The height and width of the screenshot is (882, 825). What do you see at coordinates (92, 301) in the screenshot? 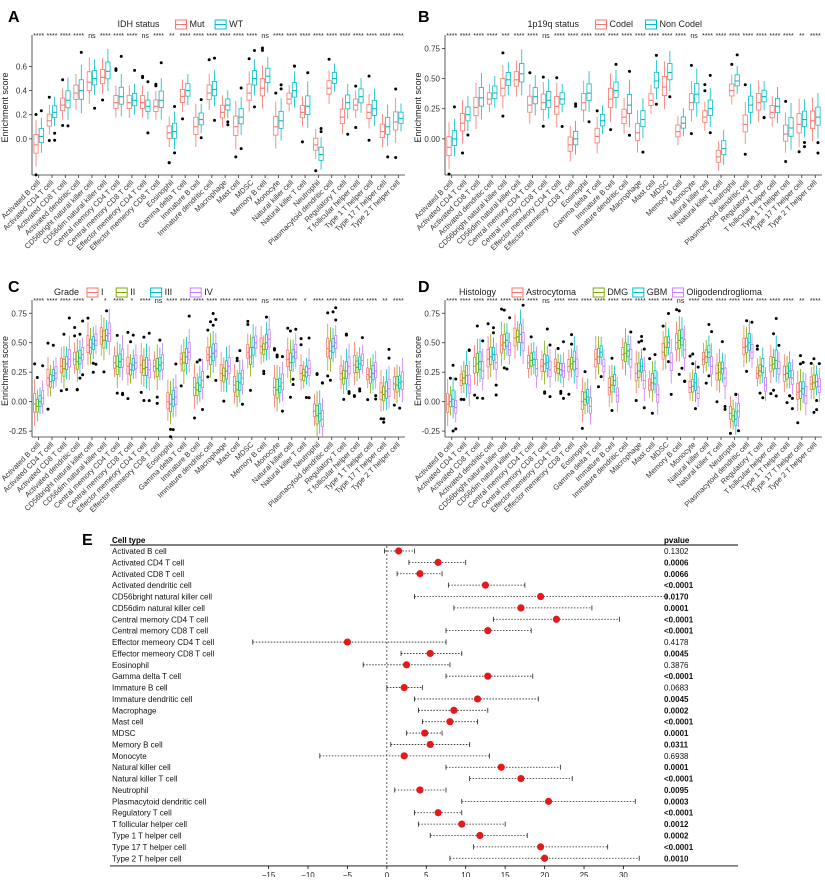
I see `significance-label: *` at bounding box center [92, 301].